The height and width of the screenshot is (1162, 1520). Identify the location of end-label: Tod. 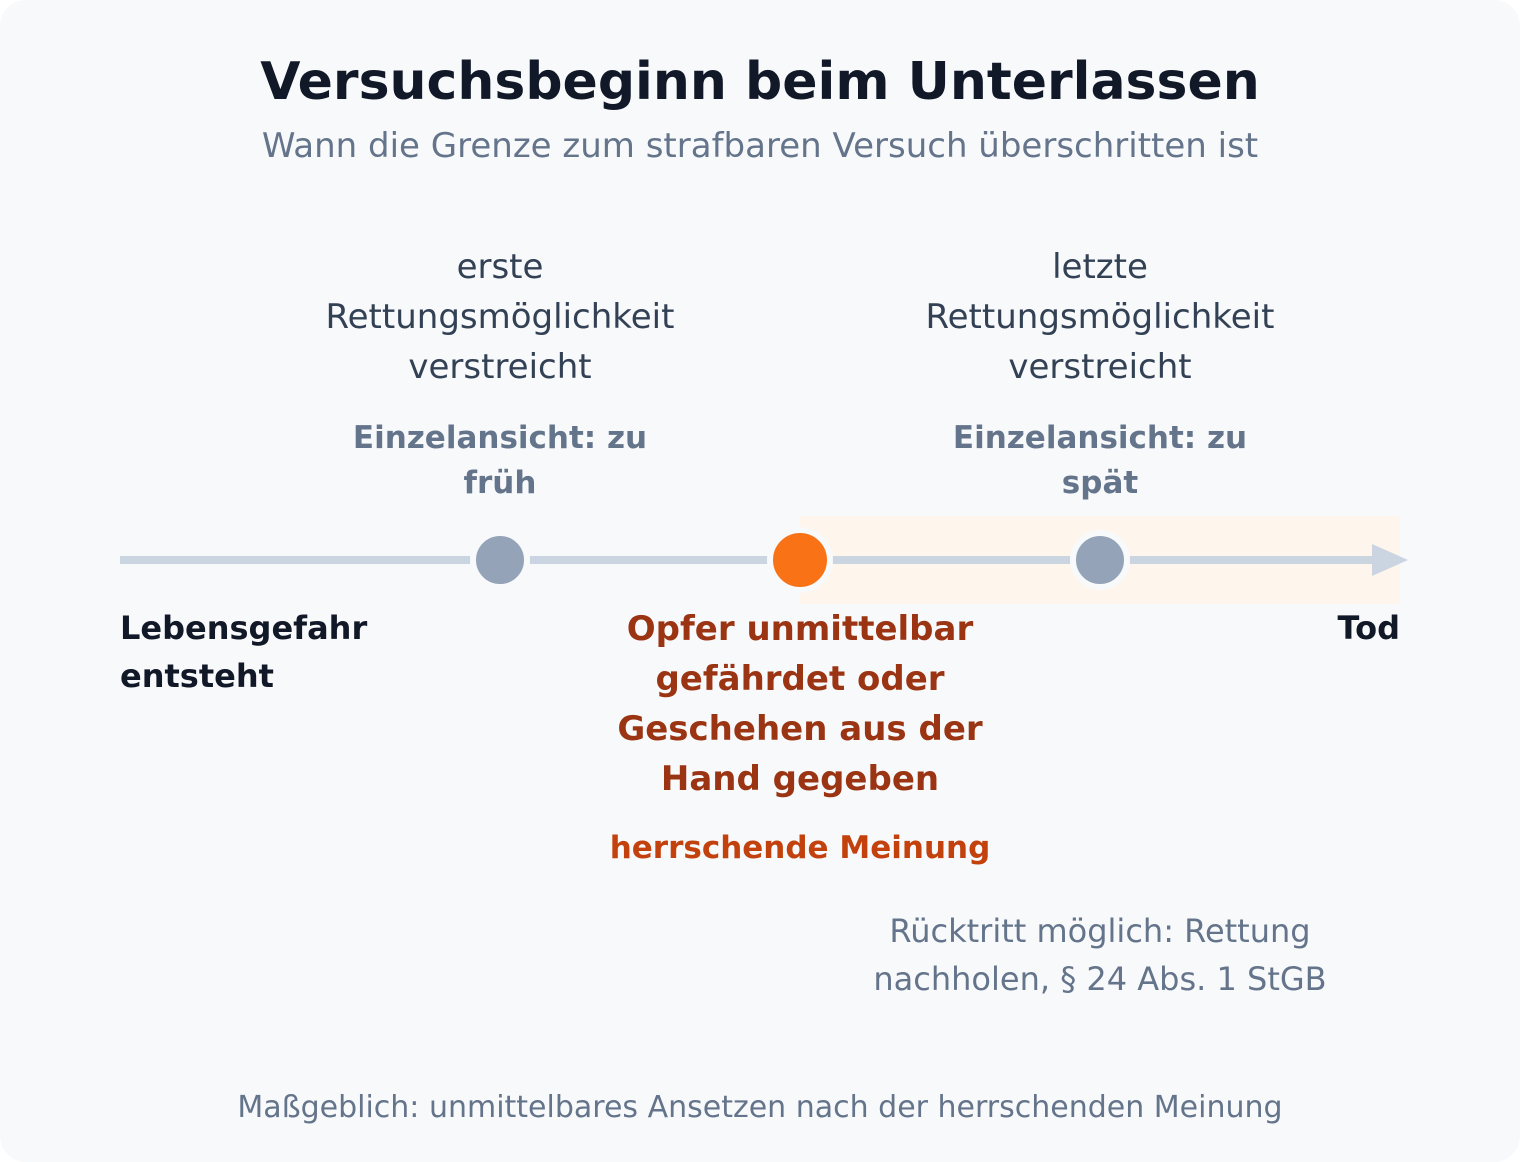
(1368, 628).